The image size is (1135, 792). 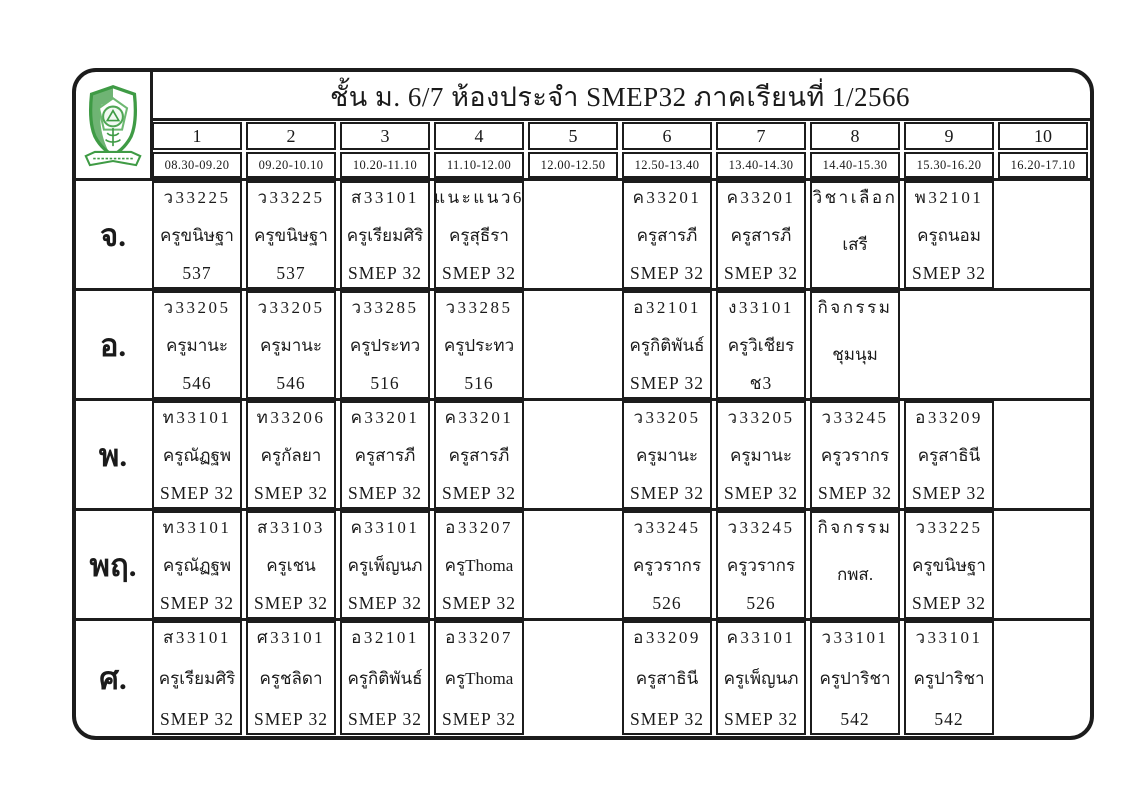 What do you see at coordinates (385, 345) in the screenshot?
I see `cell-teacher: ครูประทว` at bounding box center [385, 345].